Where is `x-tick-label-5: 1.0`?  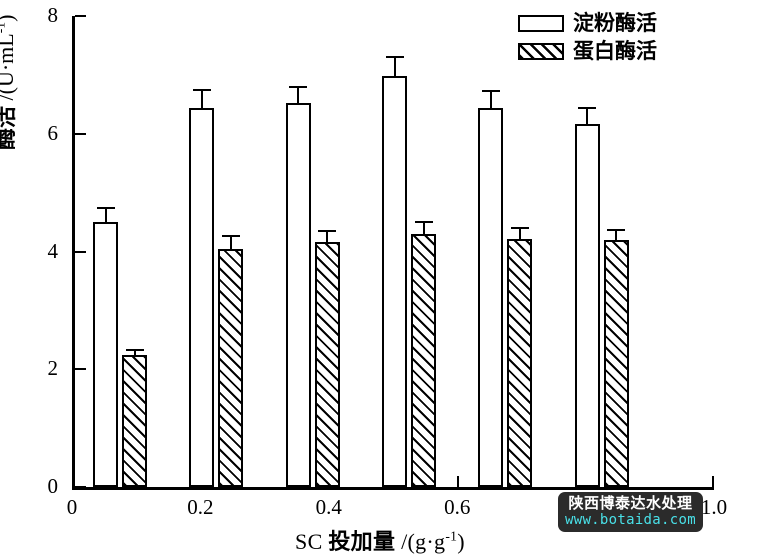 x-tick-label-5: 1.0 is located at coordinates (714, 507).